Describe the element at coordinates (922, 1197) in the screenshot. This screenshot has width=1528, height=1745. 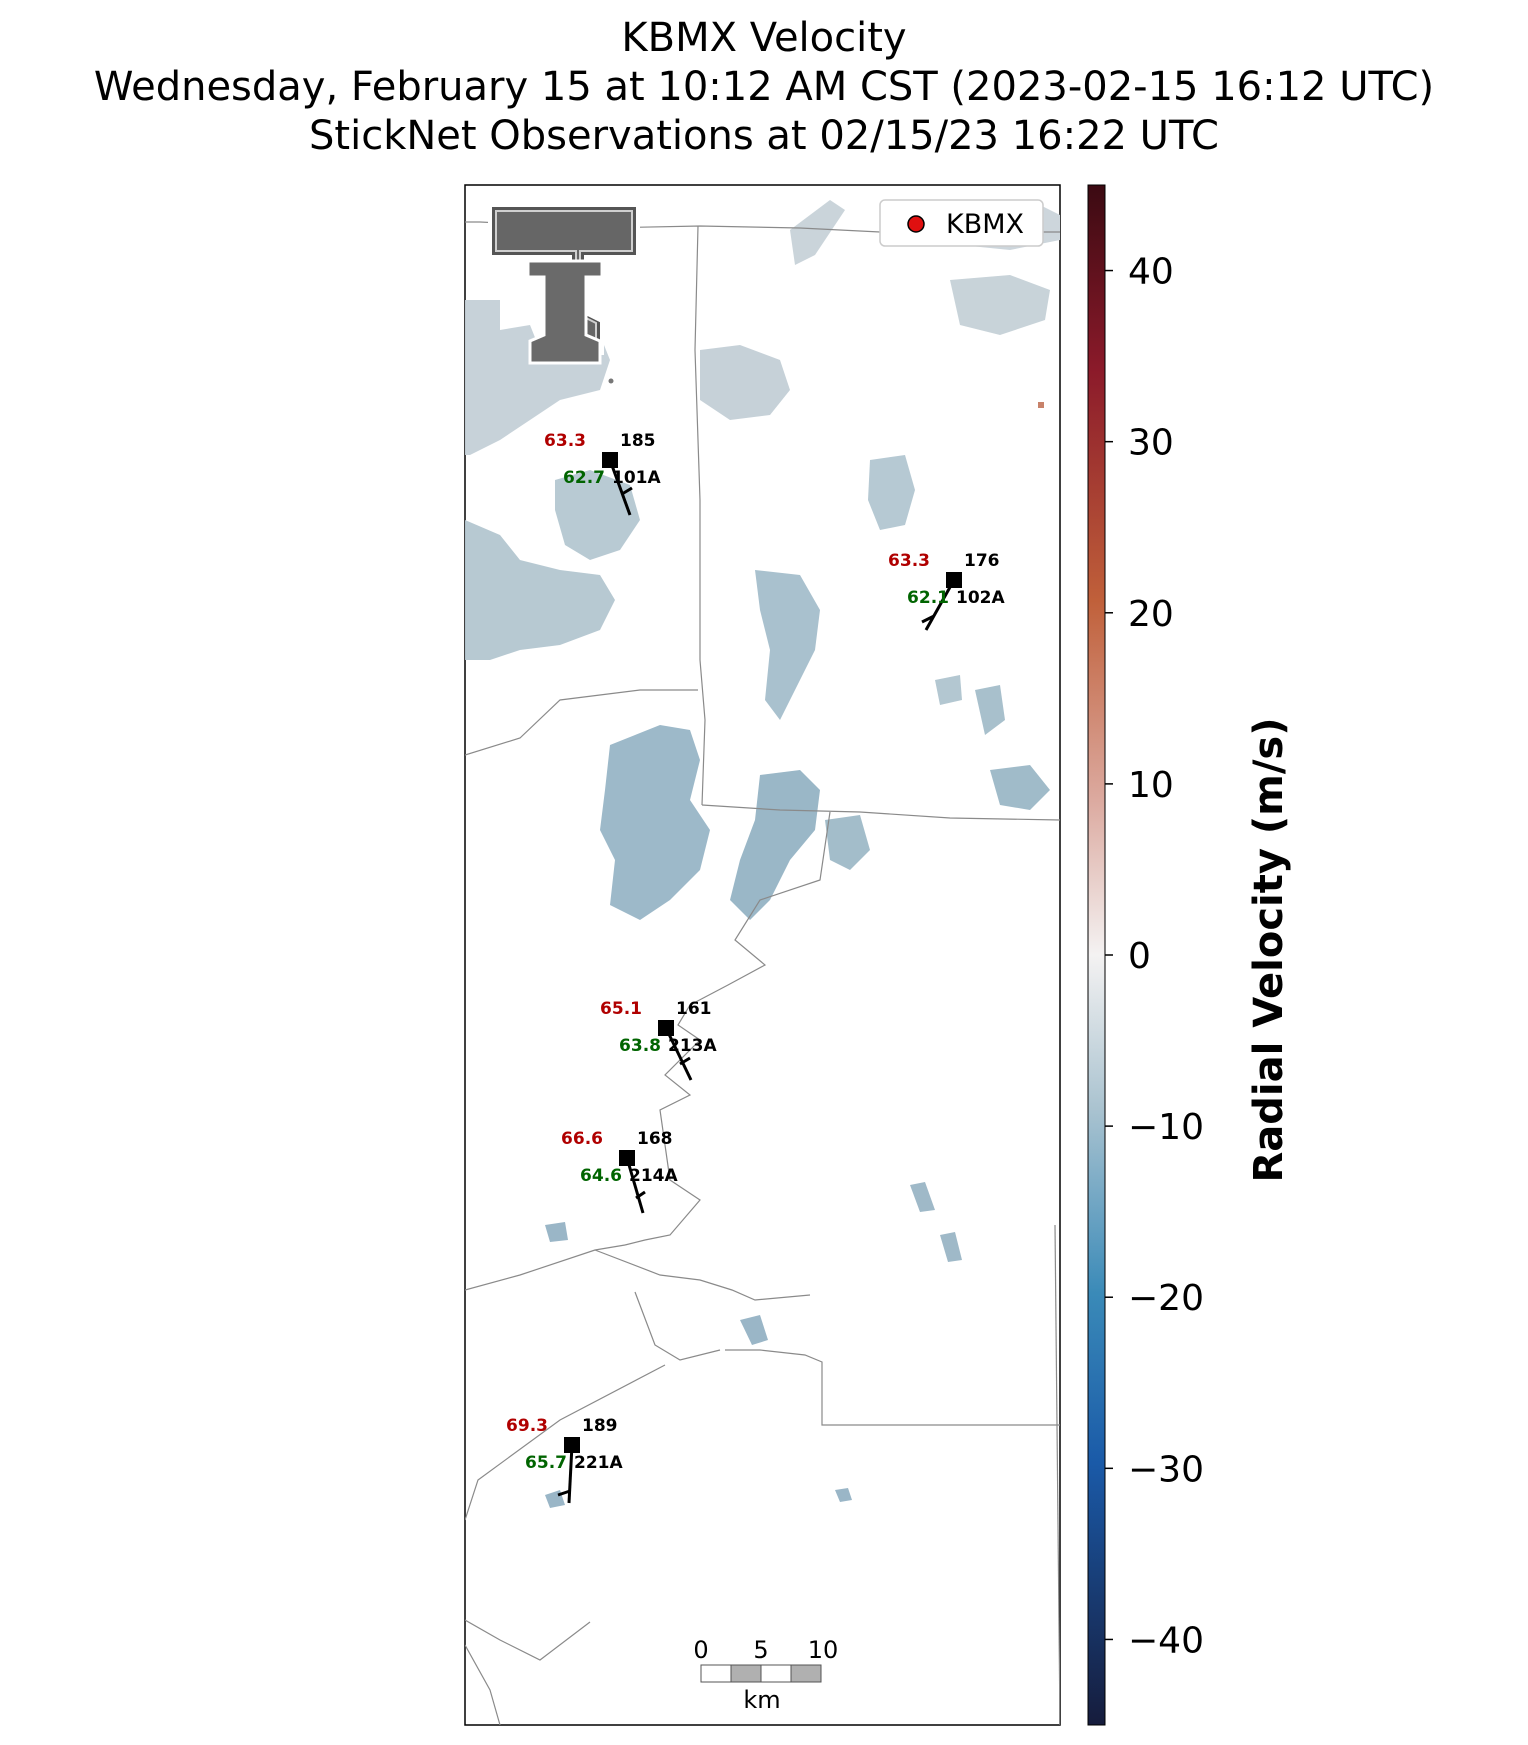
I see `echo-small-se1` at that location.